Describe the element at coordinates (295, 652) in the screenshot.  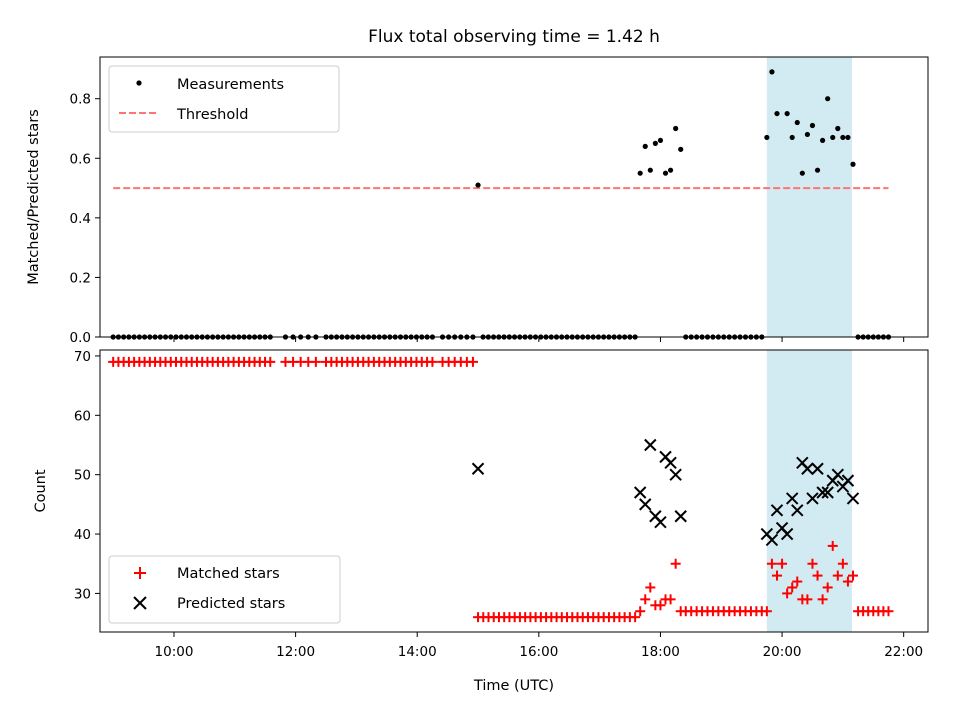
I see `bottom-x-tick-label: 12:00` at that location.